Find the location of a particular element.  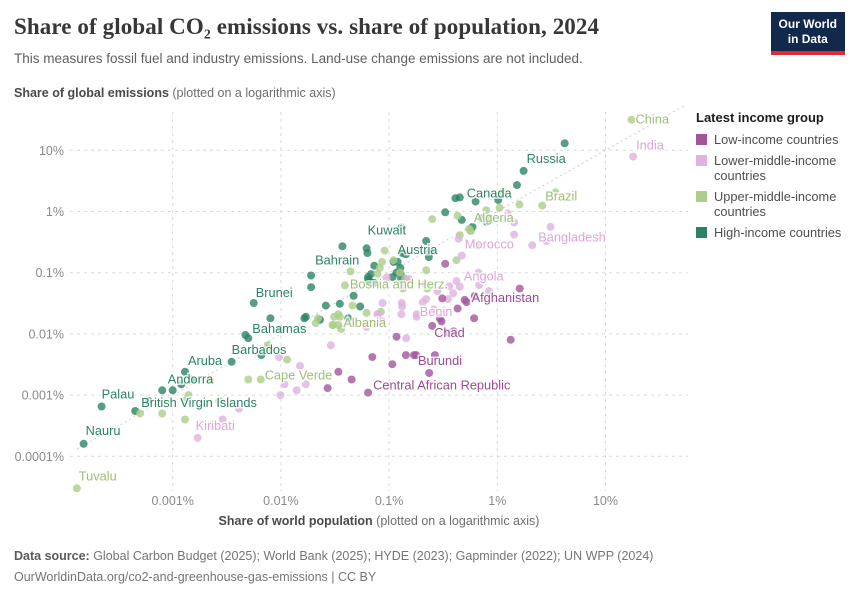

data-point-togo is located at coordinates (396, 336).